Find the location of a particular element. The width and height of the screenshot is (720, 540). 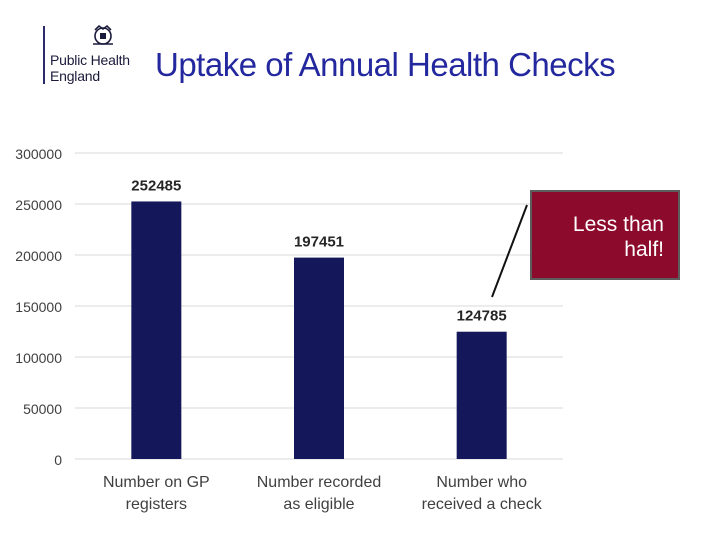

y-tick-label: 150000 is located at coordinates (38, 307).